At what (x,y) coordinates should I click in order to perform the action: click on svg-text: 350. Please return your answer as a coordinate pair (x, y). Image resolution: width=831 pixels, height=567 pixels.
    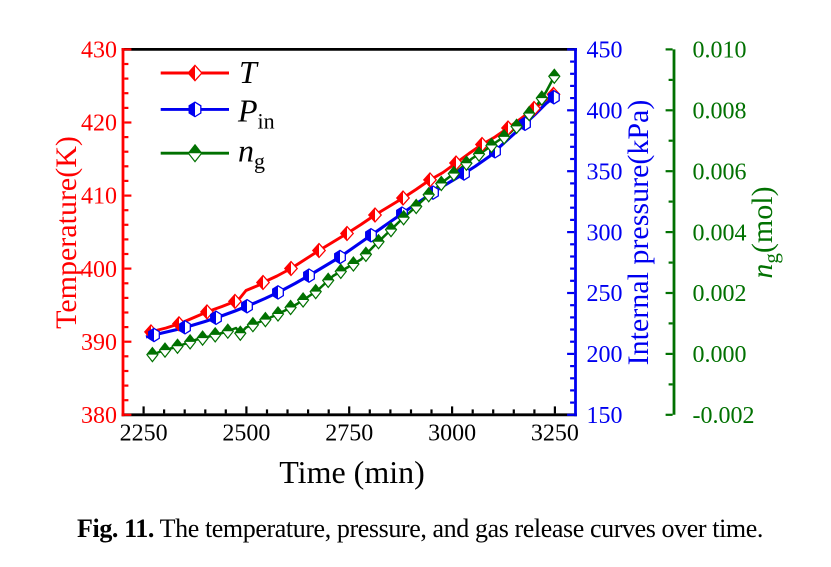
    Looking at the image, I should click on (605, 172).